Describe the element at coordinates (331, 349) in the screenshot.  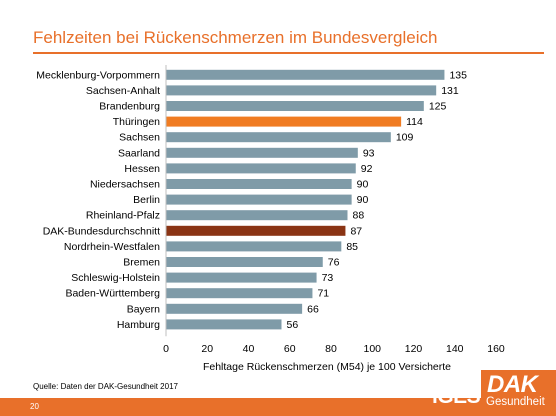
I see `x-tick-label: 80` at that location.